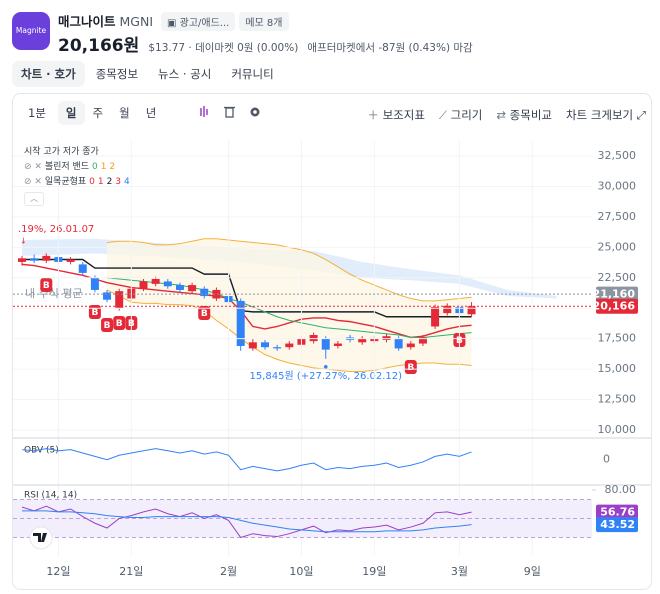  What do you see at coordinates (617, 294) in the screenshot?
I see `price-label-box` at bounding box center [617, 294].